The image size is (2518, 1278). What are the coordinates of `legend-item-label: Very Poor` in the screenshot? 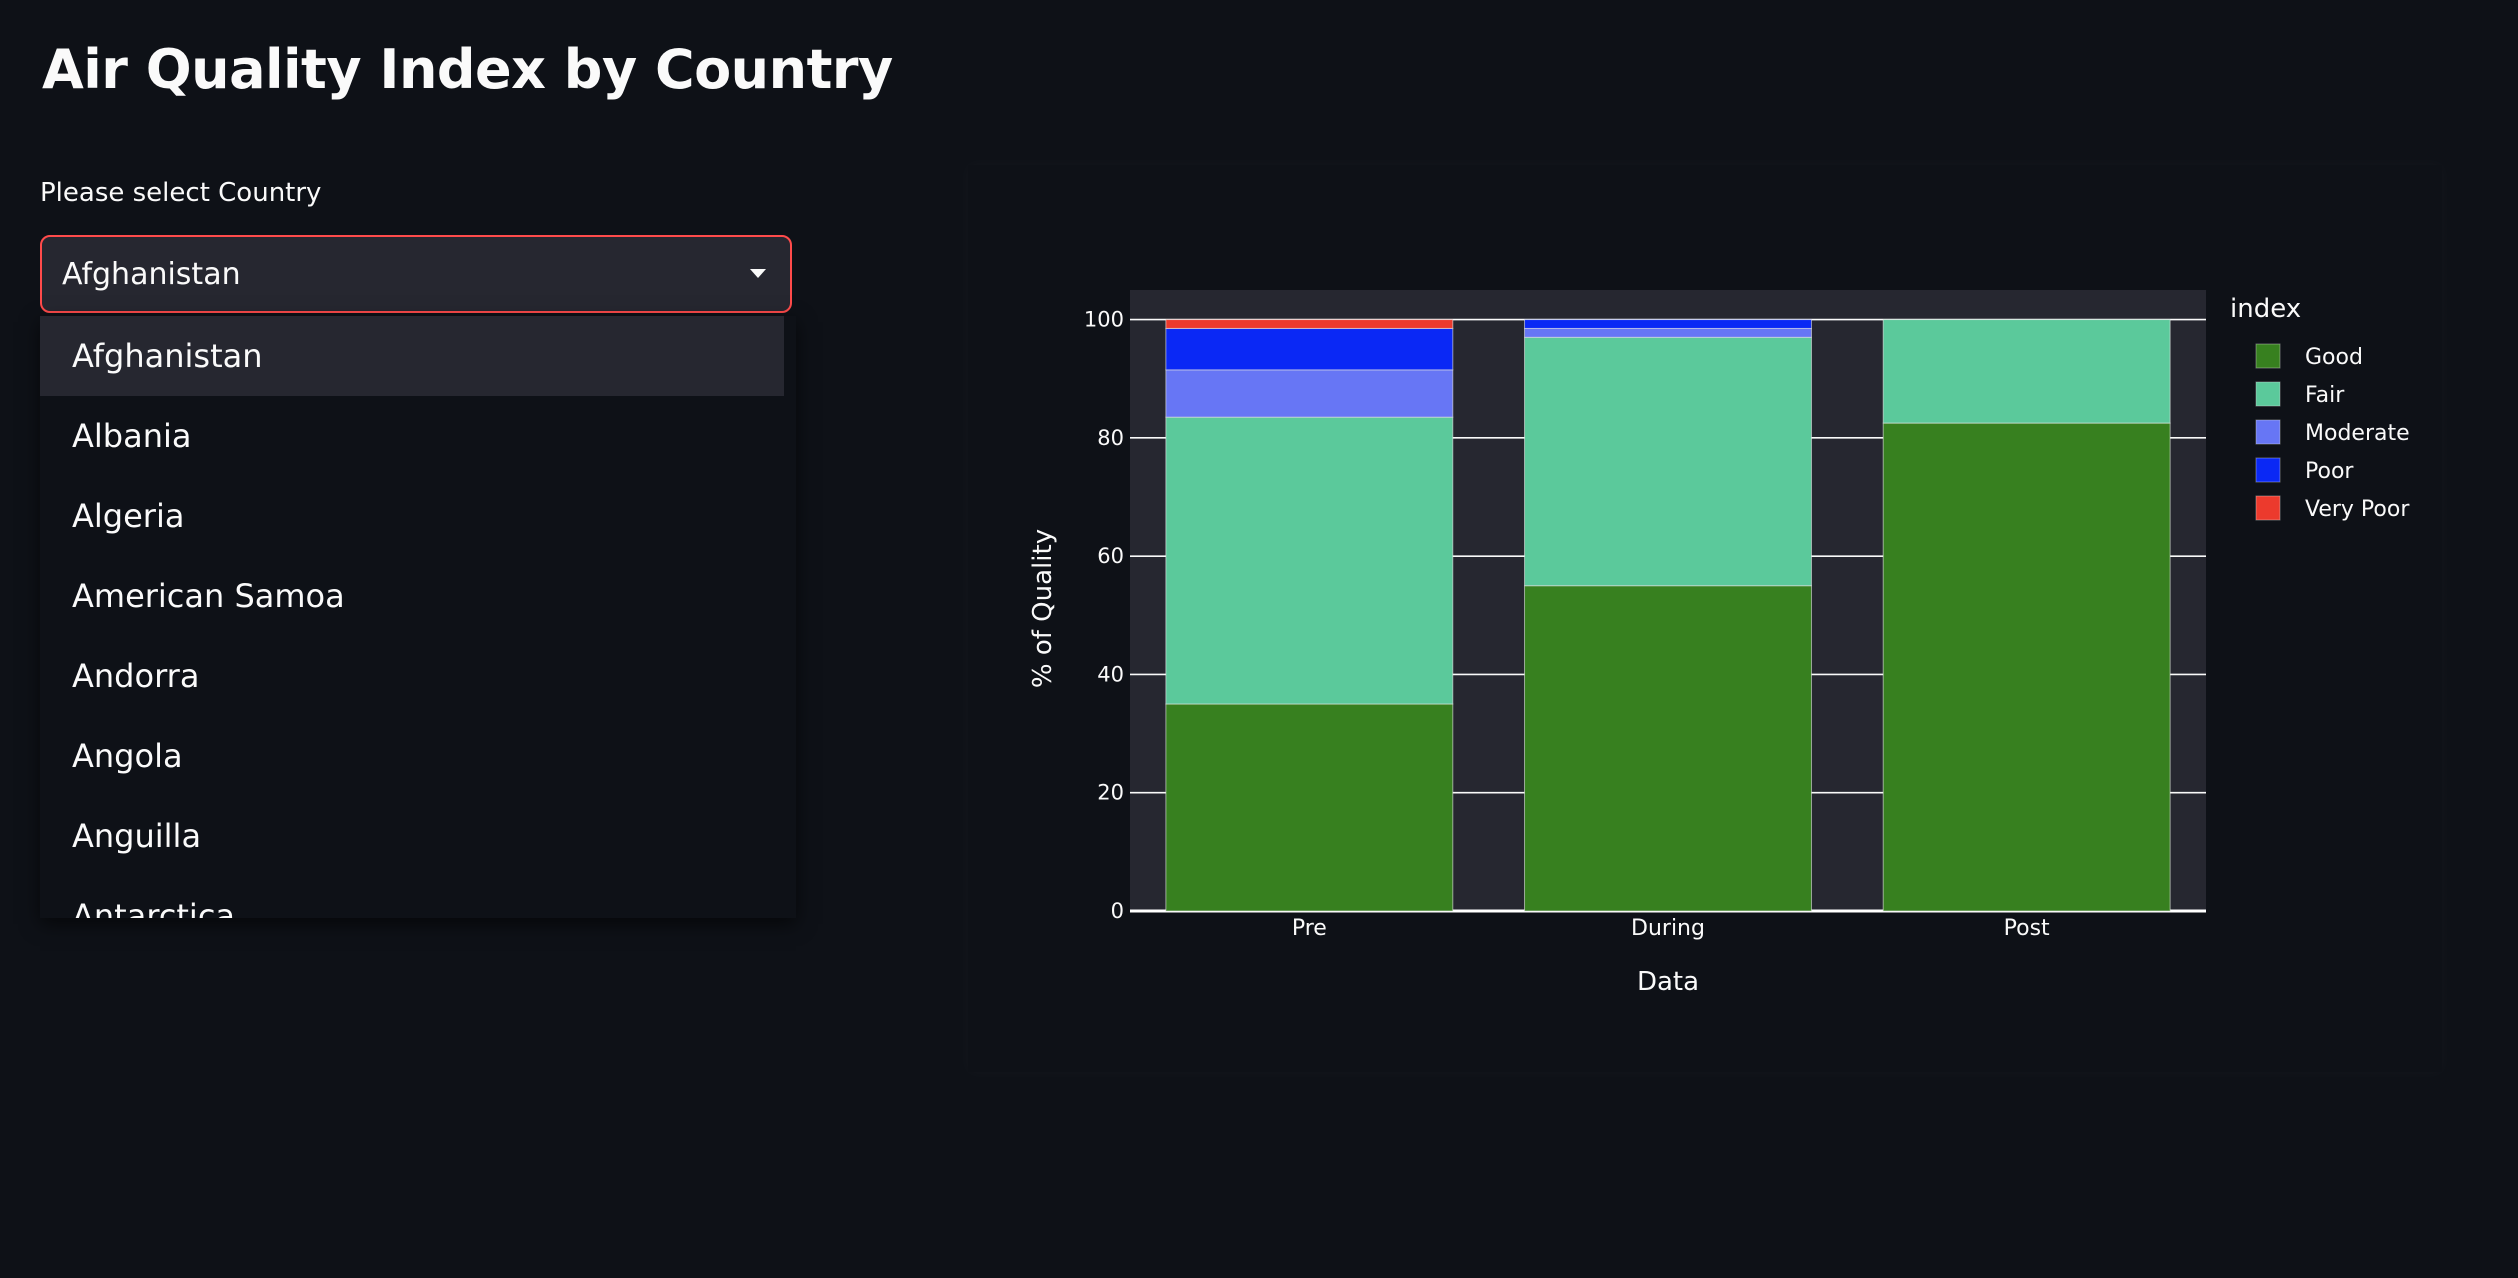 It's located at (2357, 509).